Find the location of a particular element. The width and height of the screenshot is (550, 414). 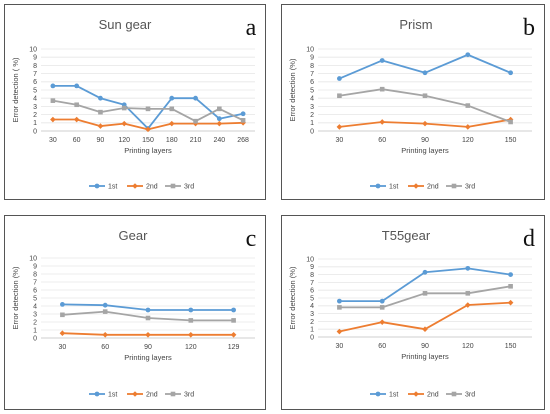

chart-title: Sun gear is located at coordinates (125, 24).